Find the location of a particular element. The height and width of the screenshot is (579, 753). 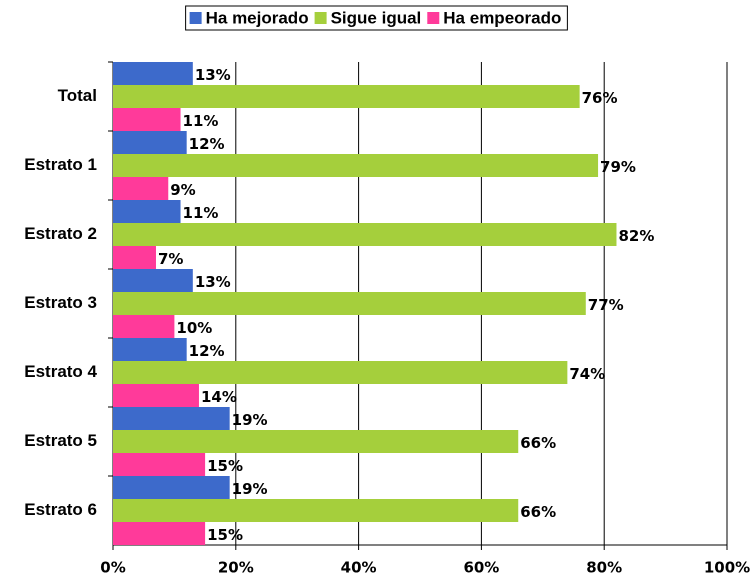

x-tick-label: 80% is located at coordinates (604, 568).